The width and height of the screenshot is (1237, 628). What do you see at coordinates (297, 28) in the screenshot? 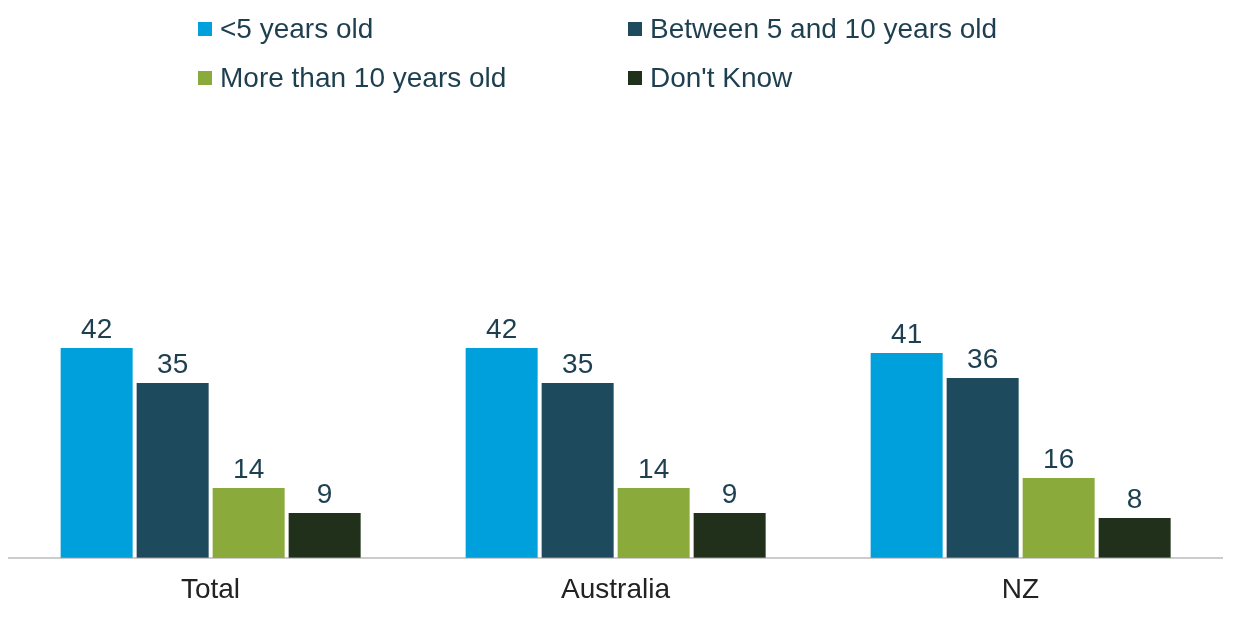
I see `legend-label: <5 years old` at bounding box center [297, 28].